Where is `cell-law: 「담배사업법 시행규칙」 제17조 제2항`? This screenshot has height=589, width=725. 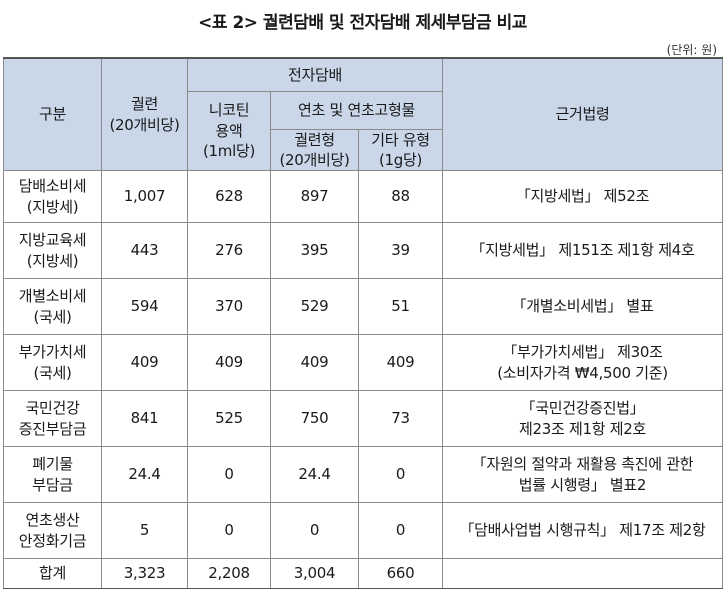
cell-law: 「담배사업법 시행규칙」 제17조 제2항 is located at coordinates (582, 530).